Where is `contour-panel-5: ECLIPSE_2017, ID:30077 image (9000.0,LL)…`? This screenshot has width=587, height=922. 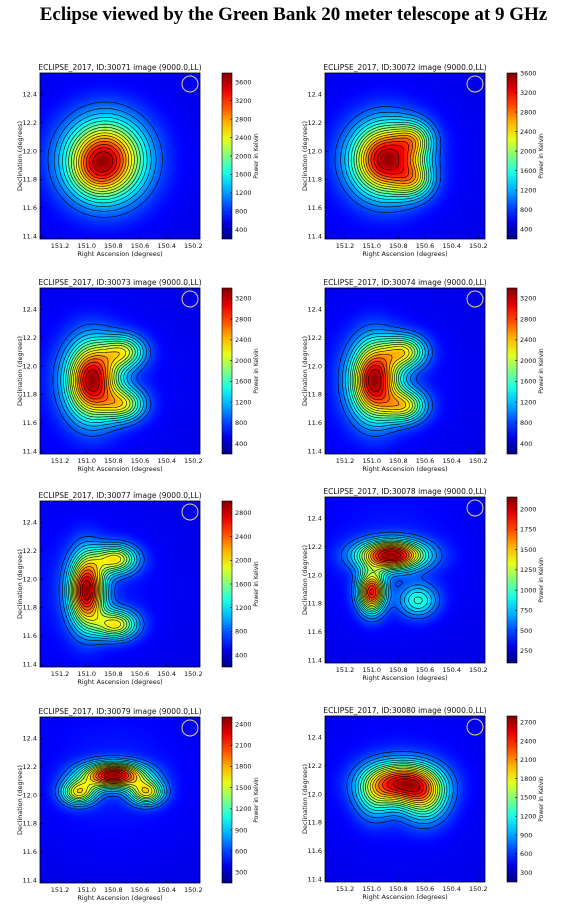 contour-panel-5: ECLIPSE_2017, ID:30077 image (9000.0,LL)… is located at coordinates (147, 598).